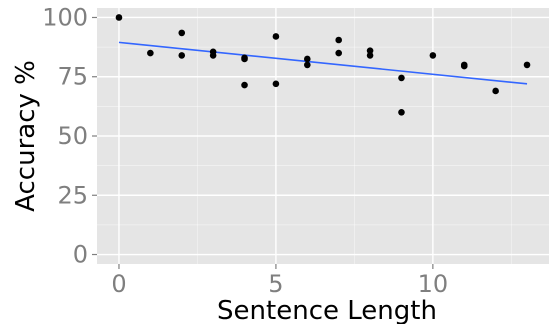 This screenshot has height=324, width=552. I want to click on x-tick-label: 0, so click(118, 284).